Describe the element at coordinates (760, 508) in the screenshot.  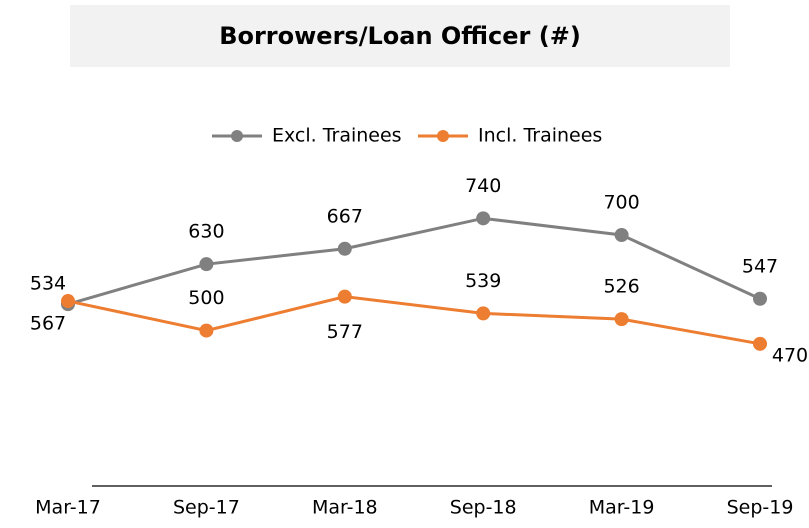
I see `x-tick-label: Sep-19` at that location.